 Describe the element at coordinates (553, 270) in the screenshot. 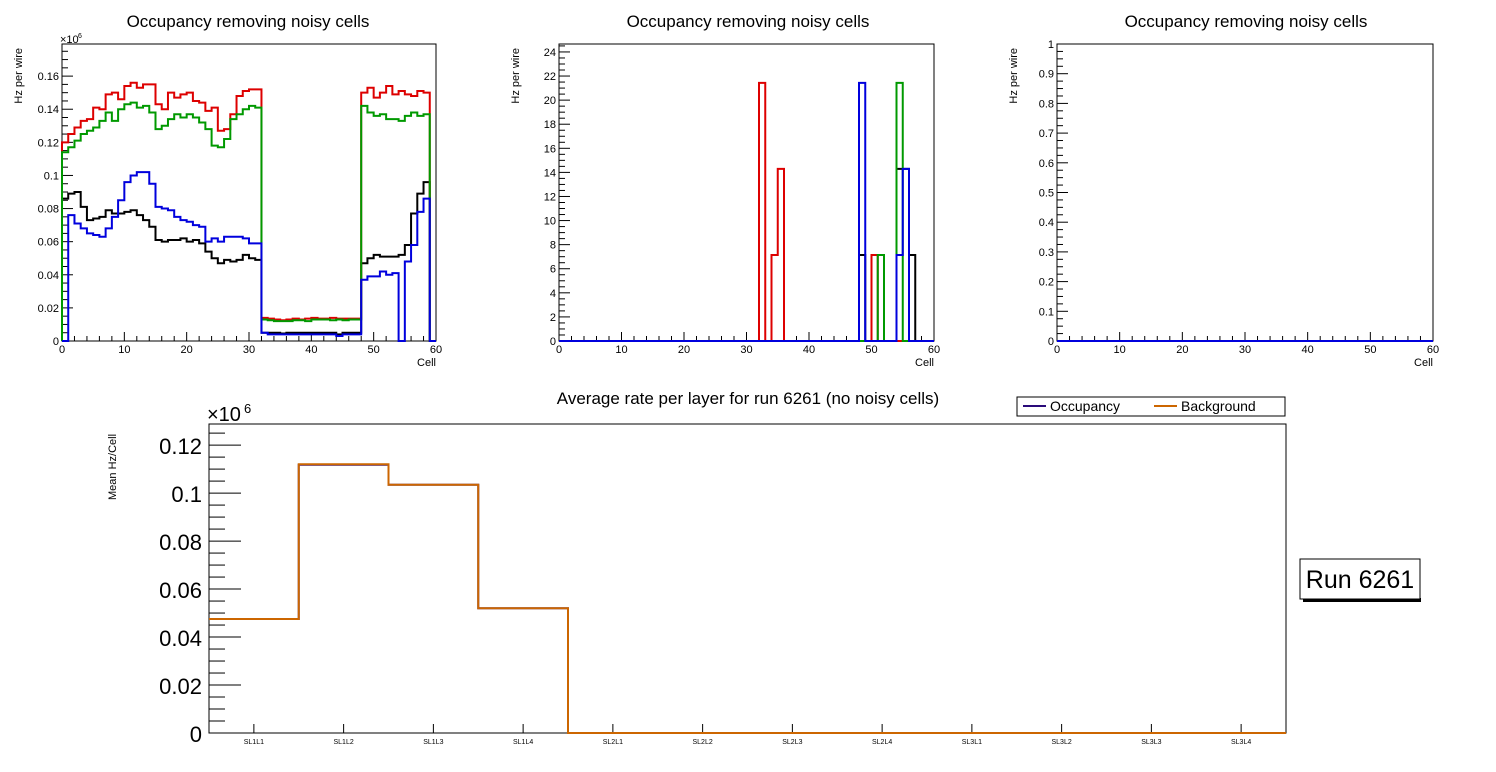

I see `y-tick-label: 6` at that location.